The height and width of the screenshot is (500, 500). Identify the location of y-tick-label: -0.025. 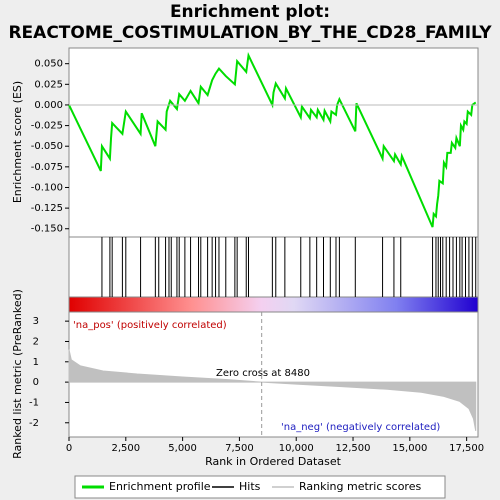
(47, 126).